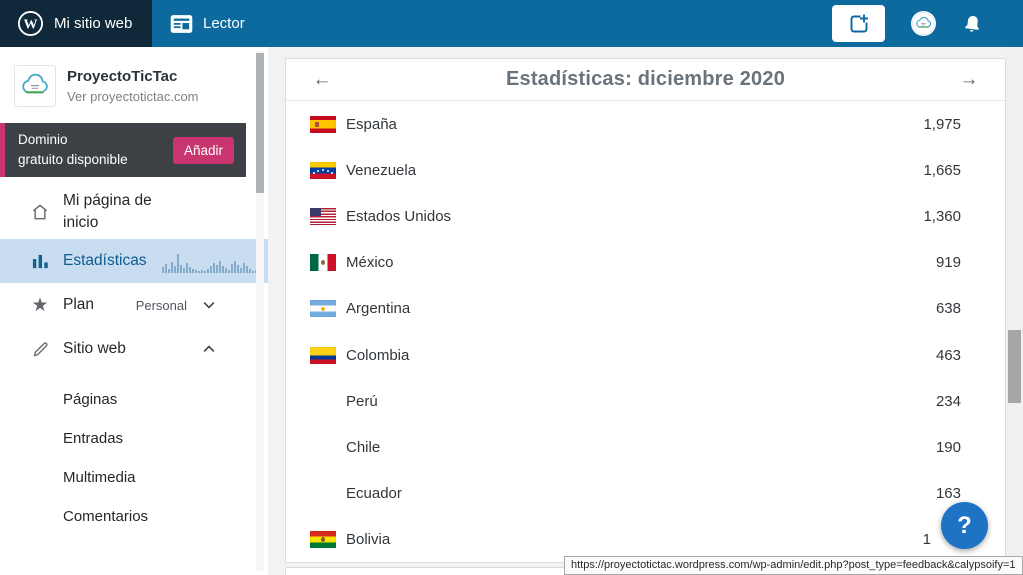  What do you see at coordinates (645, 355) in the screenshot?
I see `country-row: Colombia 463` at bounding box center [645, 355].